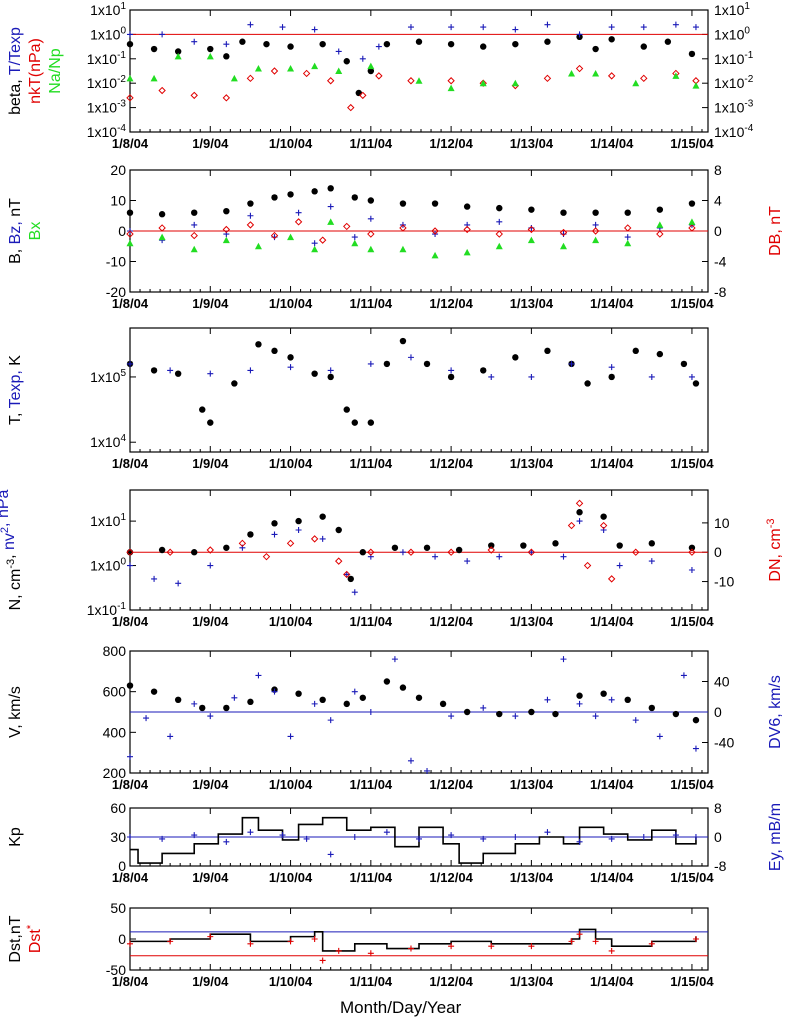 This screenshot has height=1029, width=791. What do you see at coordinates (118, 170) in the screenshot?
I see `p2-ytick-label: 20` at bounding box center [118, 170].